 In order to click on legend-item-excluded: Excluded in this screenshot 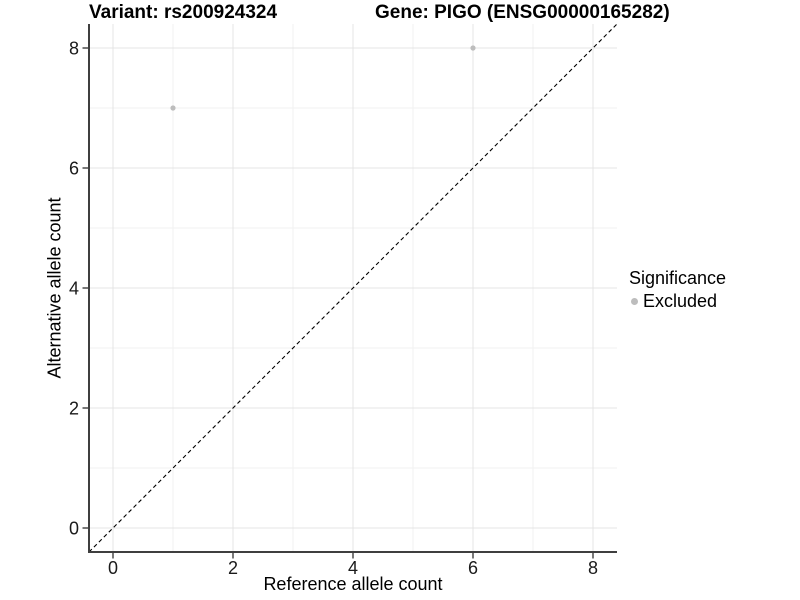, I will do `click(677, 301)`.